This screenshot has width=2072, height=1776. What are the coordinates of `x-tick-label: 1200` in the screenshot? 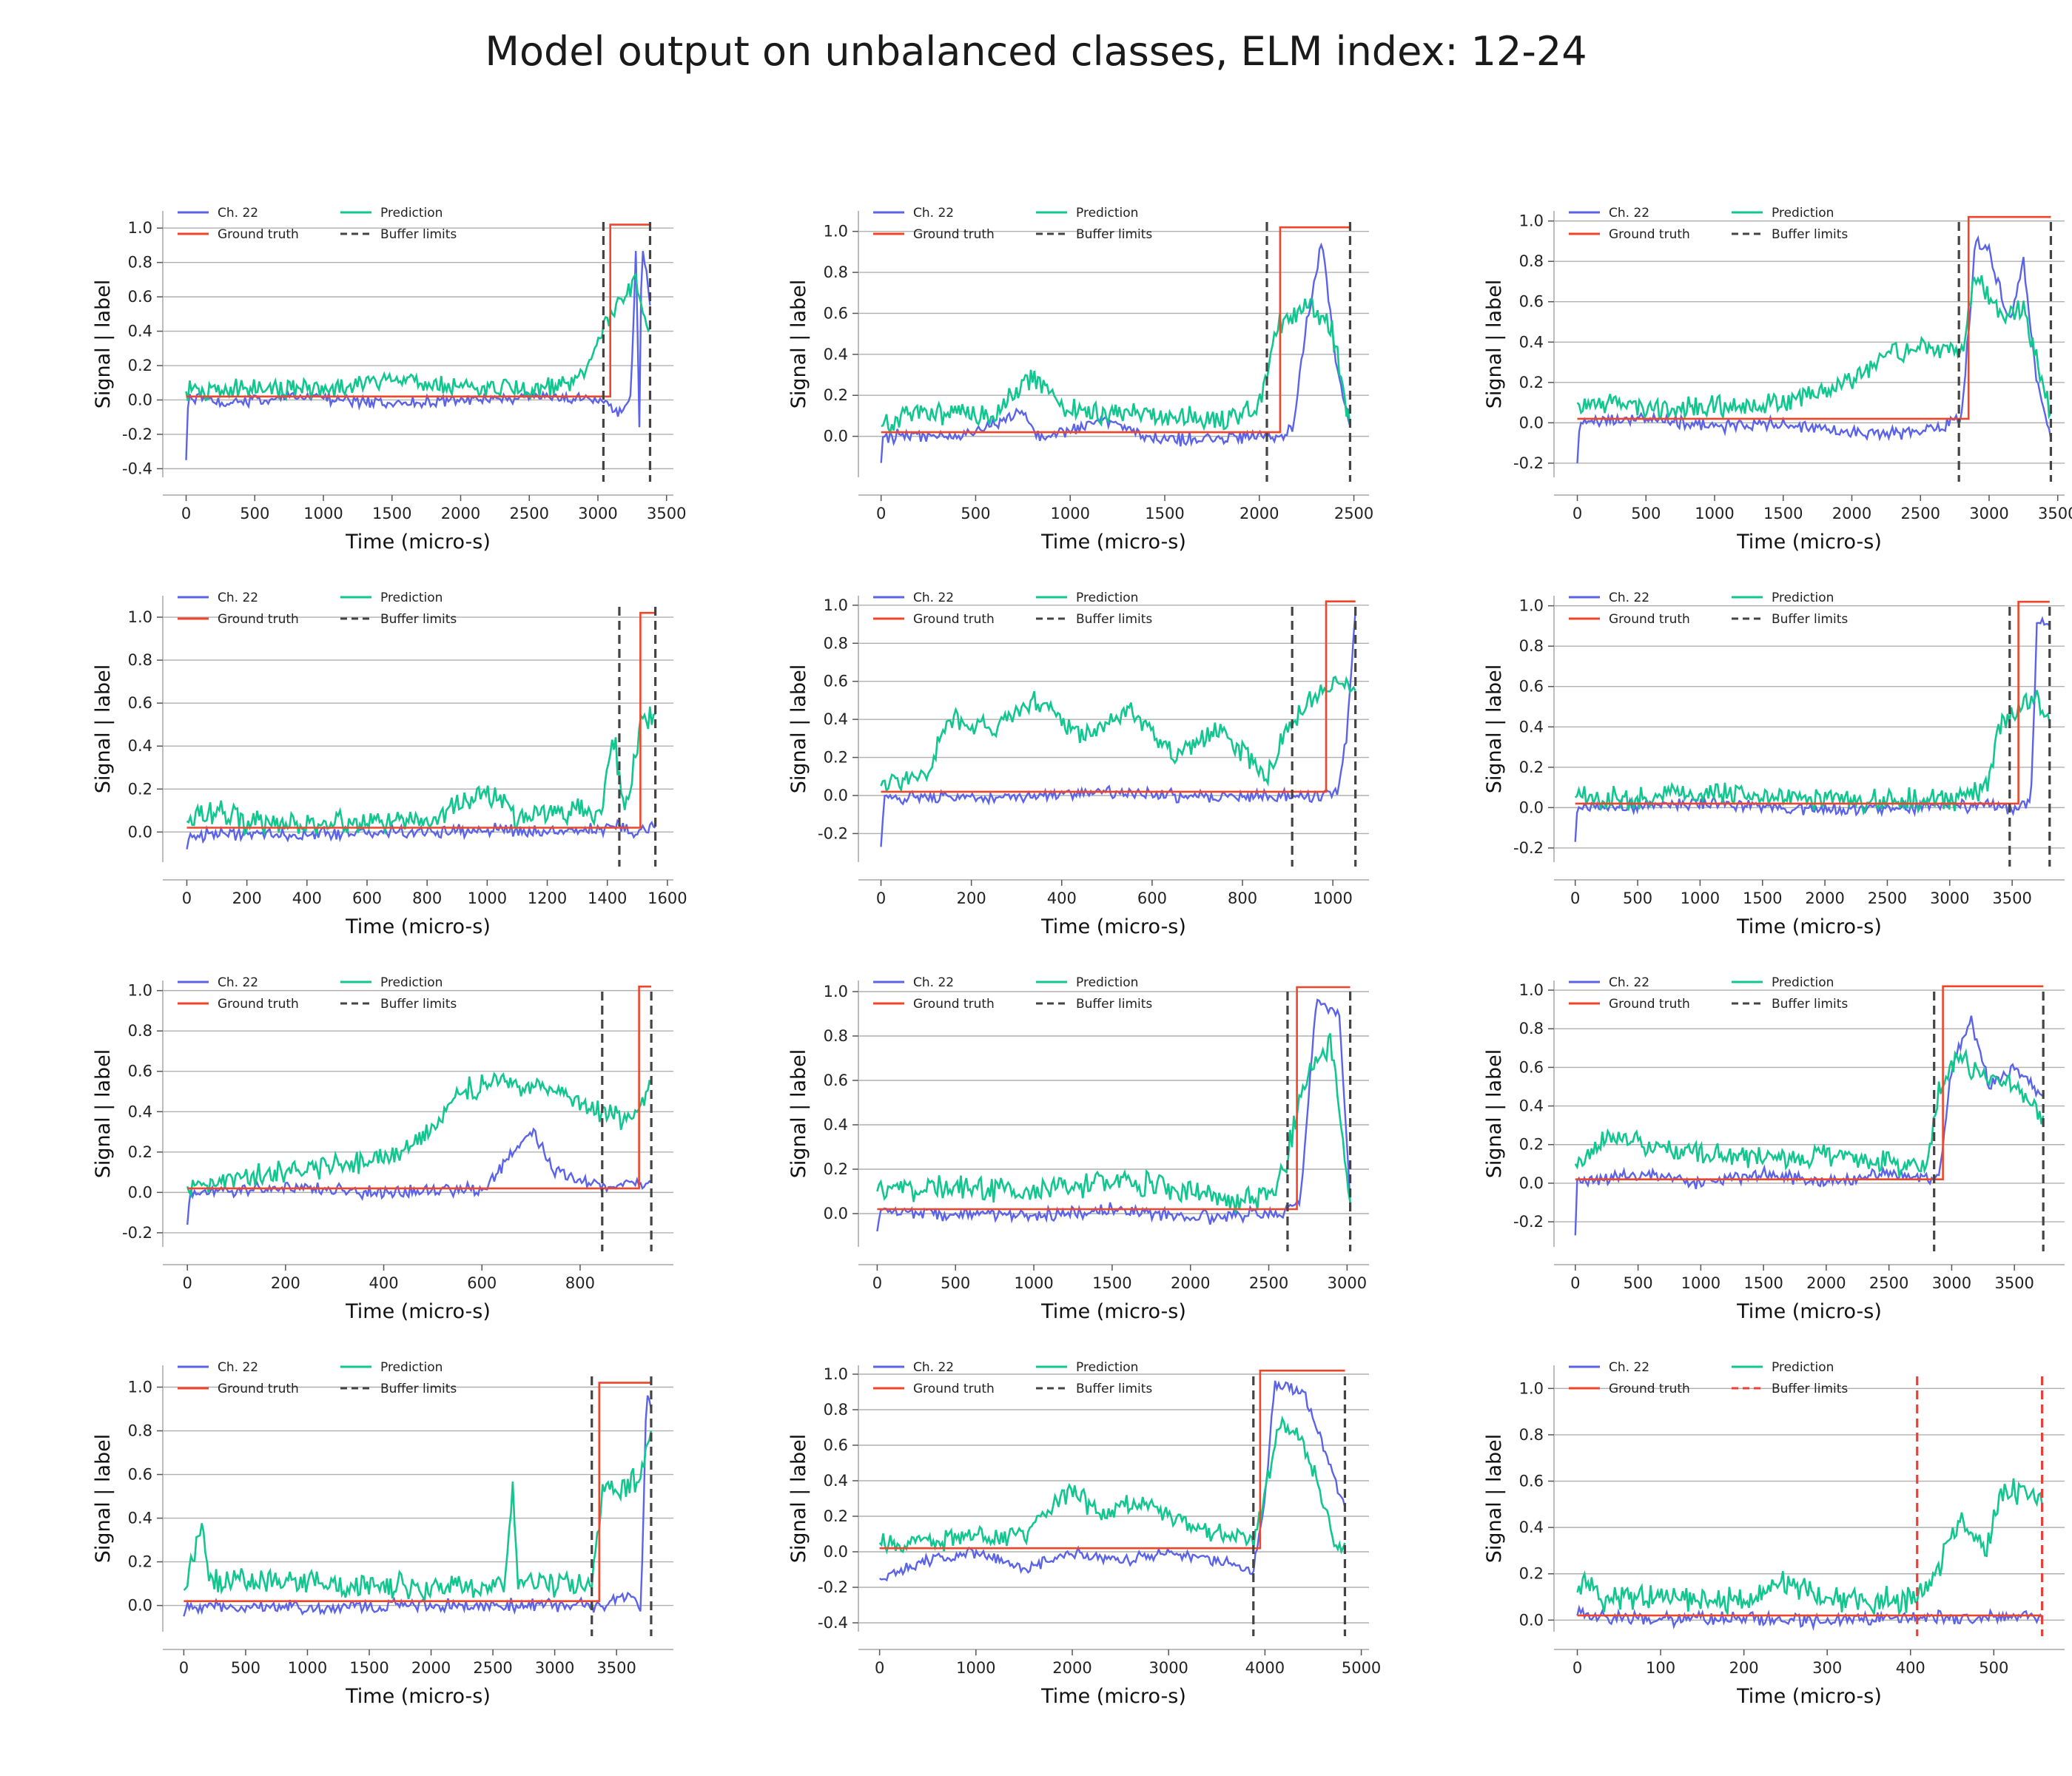 It's located at (547, 898).